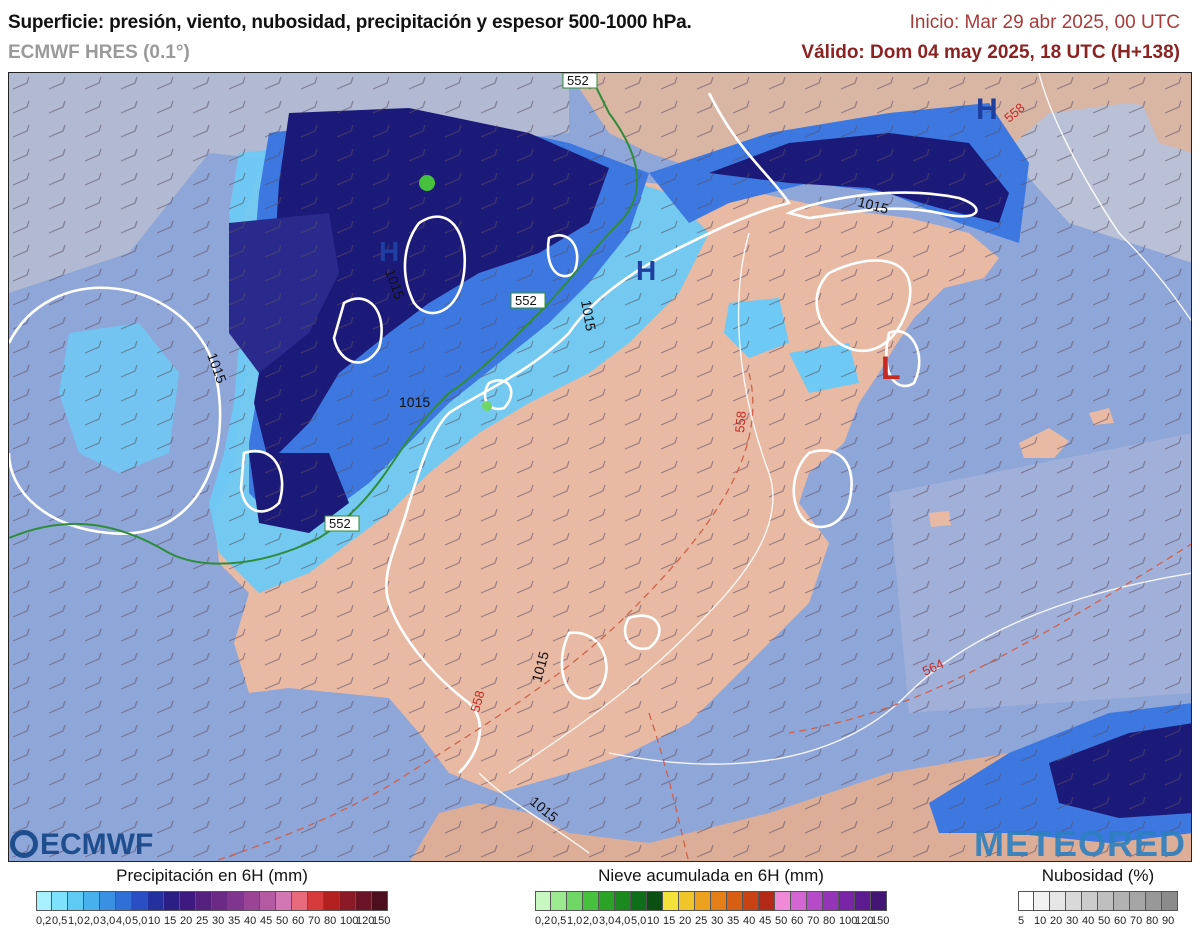  Describe the element at coordinates (99, 52) in the screenshot. I see `model-label: ECMWF HRES (0.1°)` at that location.